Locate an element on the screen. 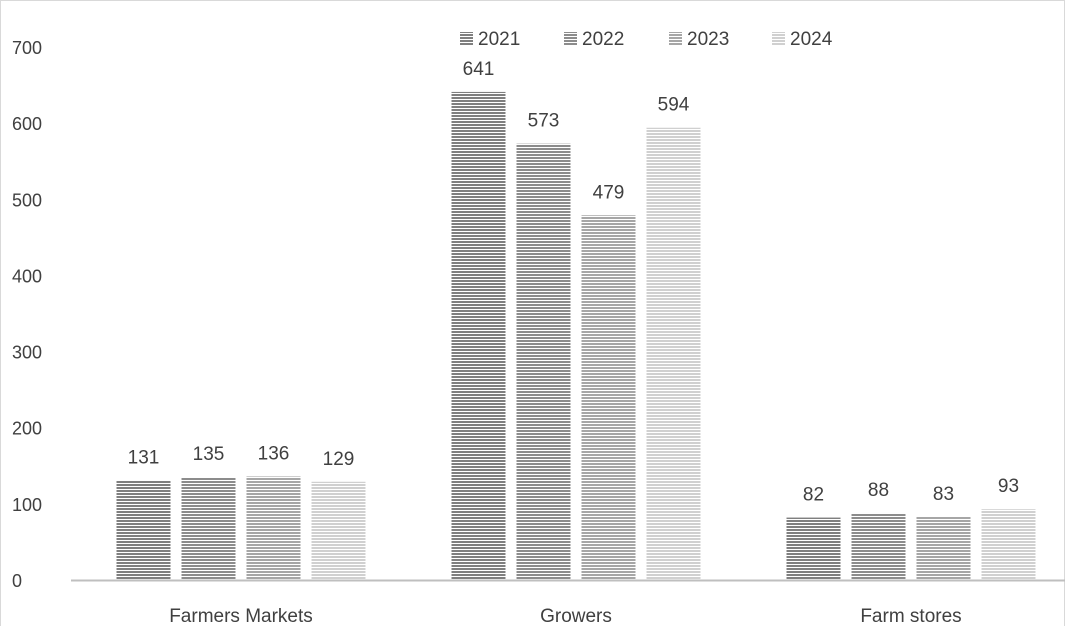 The image size is (1065, 627). category-label: Farmers Markets is located at coordinates (241, 616).